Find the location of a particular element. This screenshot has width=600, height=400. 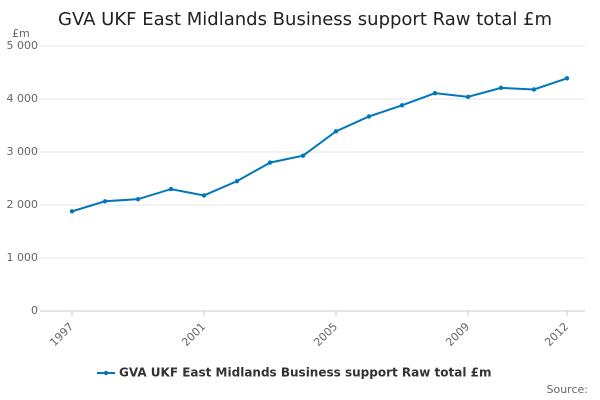

y-axis-label: £m is located at coordinates (21, 33).